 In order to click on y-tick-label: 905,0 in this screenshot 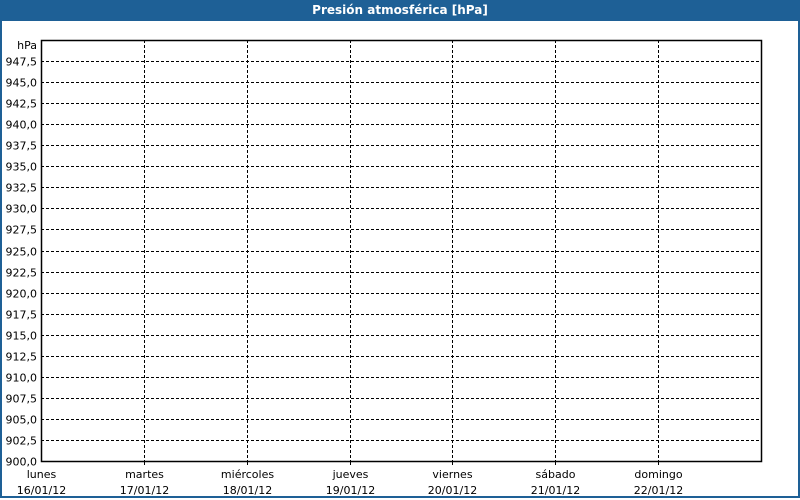, I will do `click(22, 420)`.